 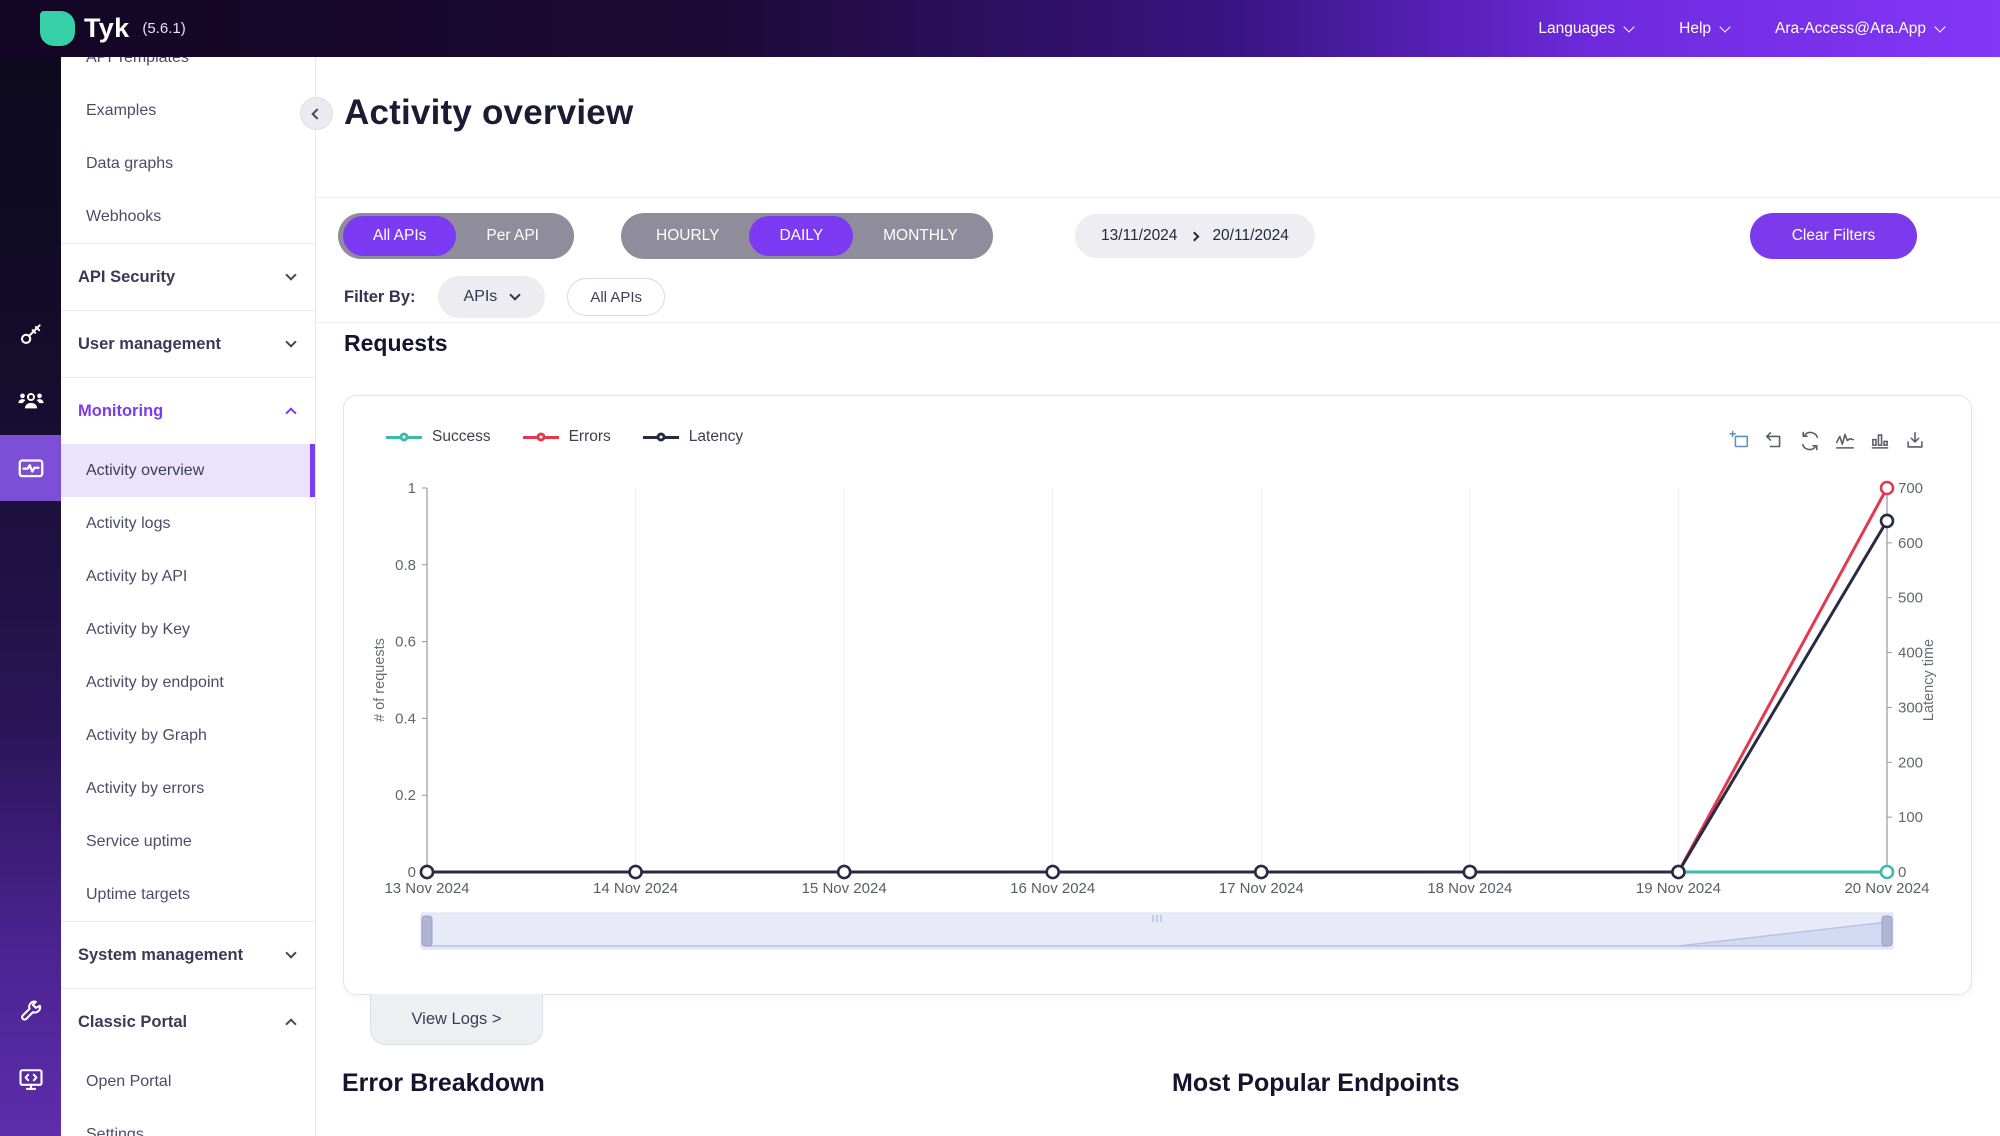 I want to click on legend-item-latency: Latency, so click(x=692, y=437).